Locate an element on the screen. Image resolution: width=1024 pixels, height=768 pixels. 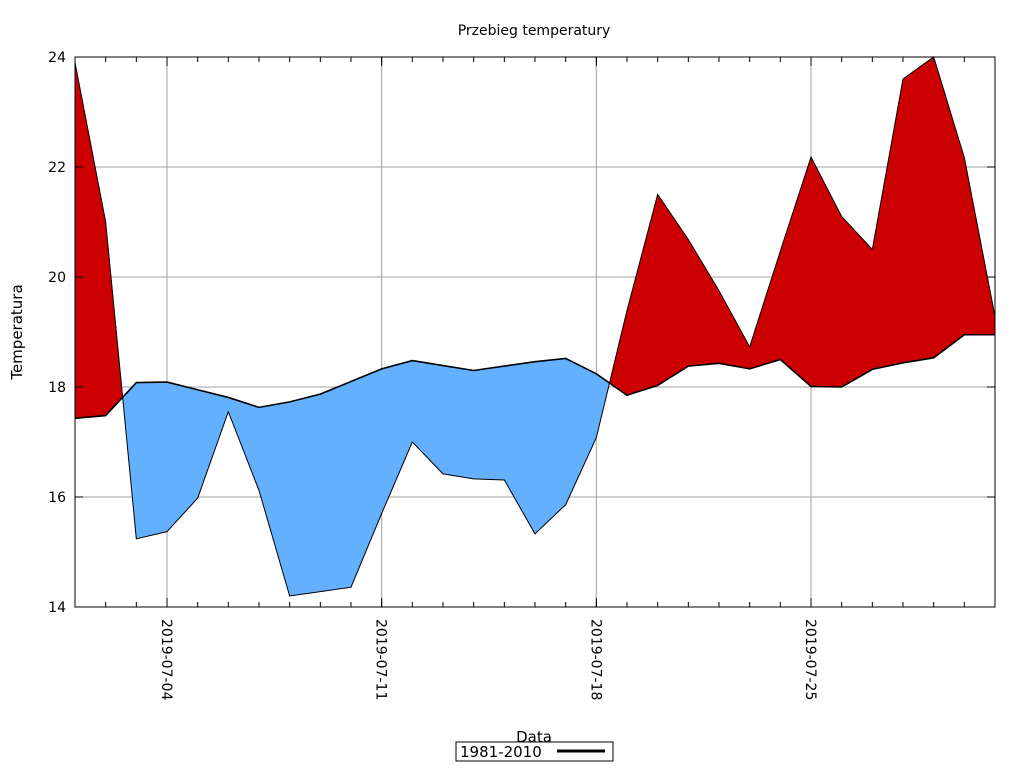
y-tick-label: 18 is located at coordinates (57, 388).